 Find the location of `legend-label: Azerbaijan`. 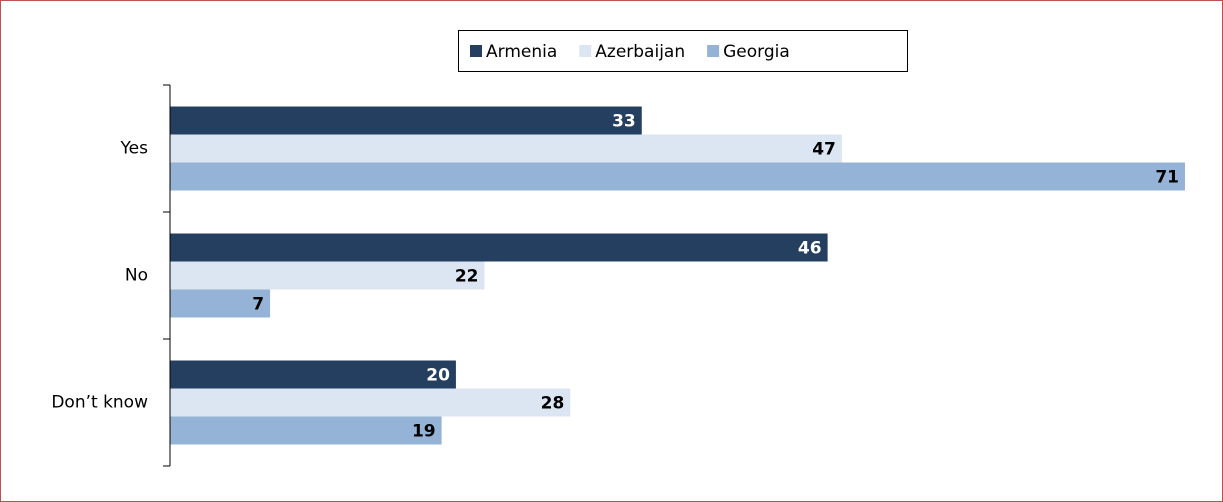

legend-label: Azerbaijan is located at coordinates (640, 52).